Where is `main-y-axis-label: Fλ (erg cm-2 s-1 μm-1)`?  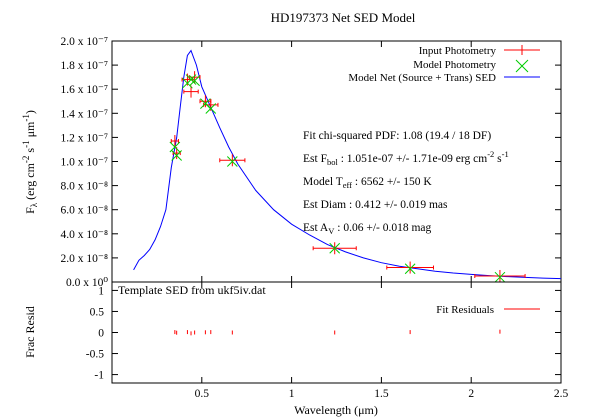
main-y-axis-label: Fλ (erg cm-2 s-1 μm-1) is located at coordinates (30, 162).